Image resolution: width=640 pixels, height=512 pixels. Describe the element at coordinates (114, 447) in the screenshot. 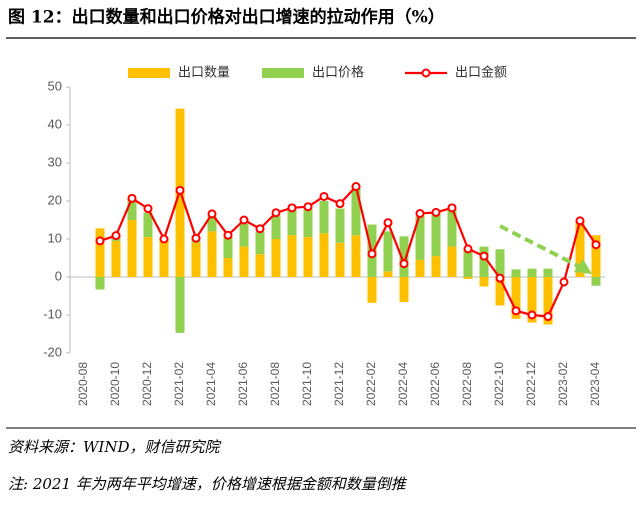

I see `source-note: 资料来源：WIND，财信研究院` at that location.